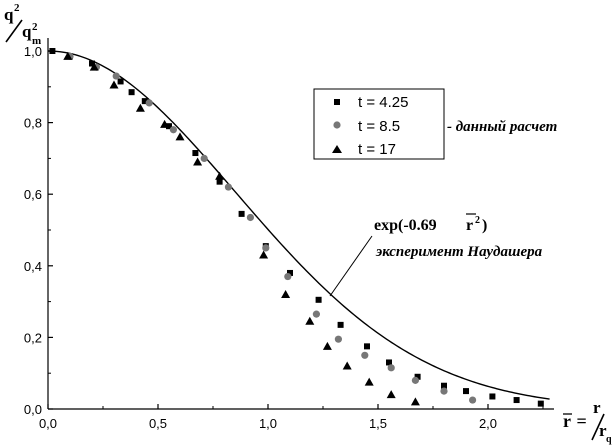  Describe the element at coordinates (33, 51) in the screenshot. I see `y-tick-label: 1,0` at that location.